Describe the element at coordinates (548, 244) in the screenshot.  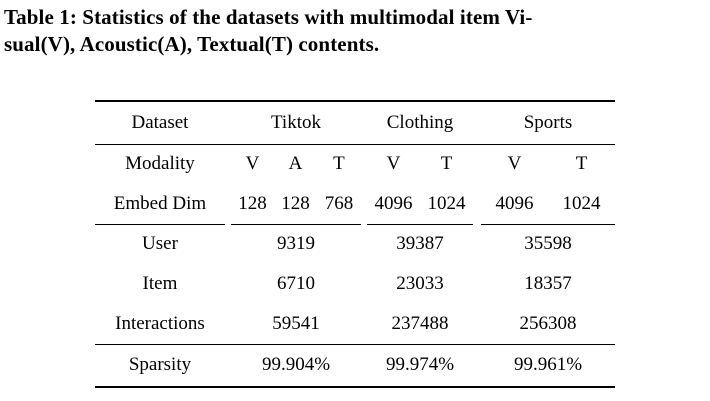
I see `value-cell-user-sports: 35598` at that location.